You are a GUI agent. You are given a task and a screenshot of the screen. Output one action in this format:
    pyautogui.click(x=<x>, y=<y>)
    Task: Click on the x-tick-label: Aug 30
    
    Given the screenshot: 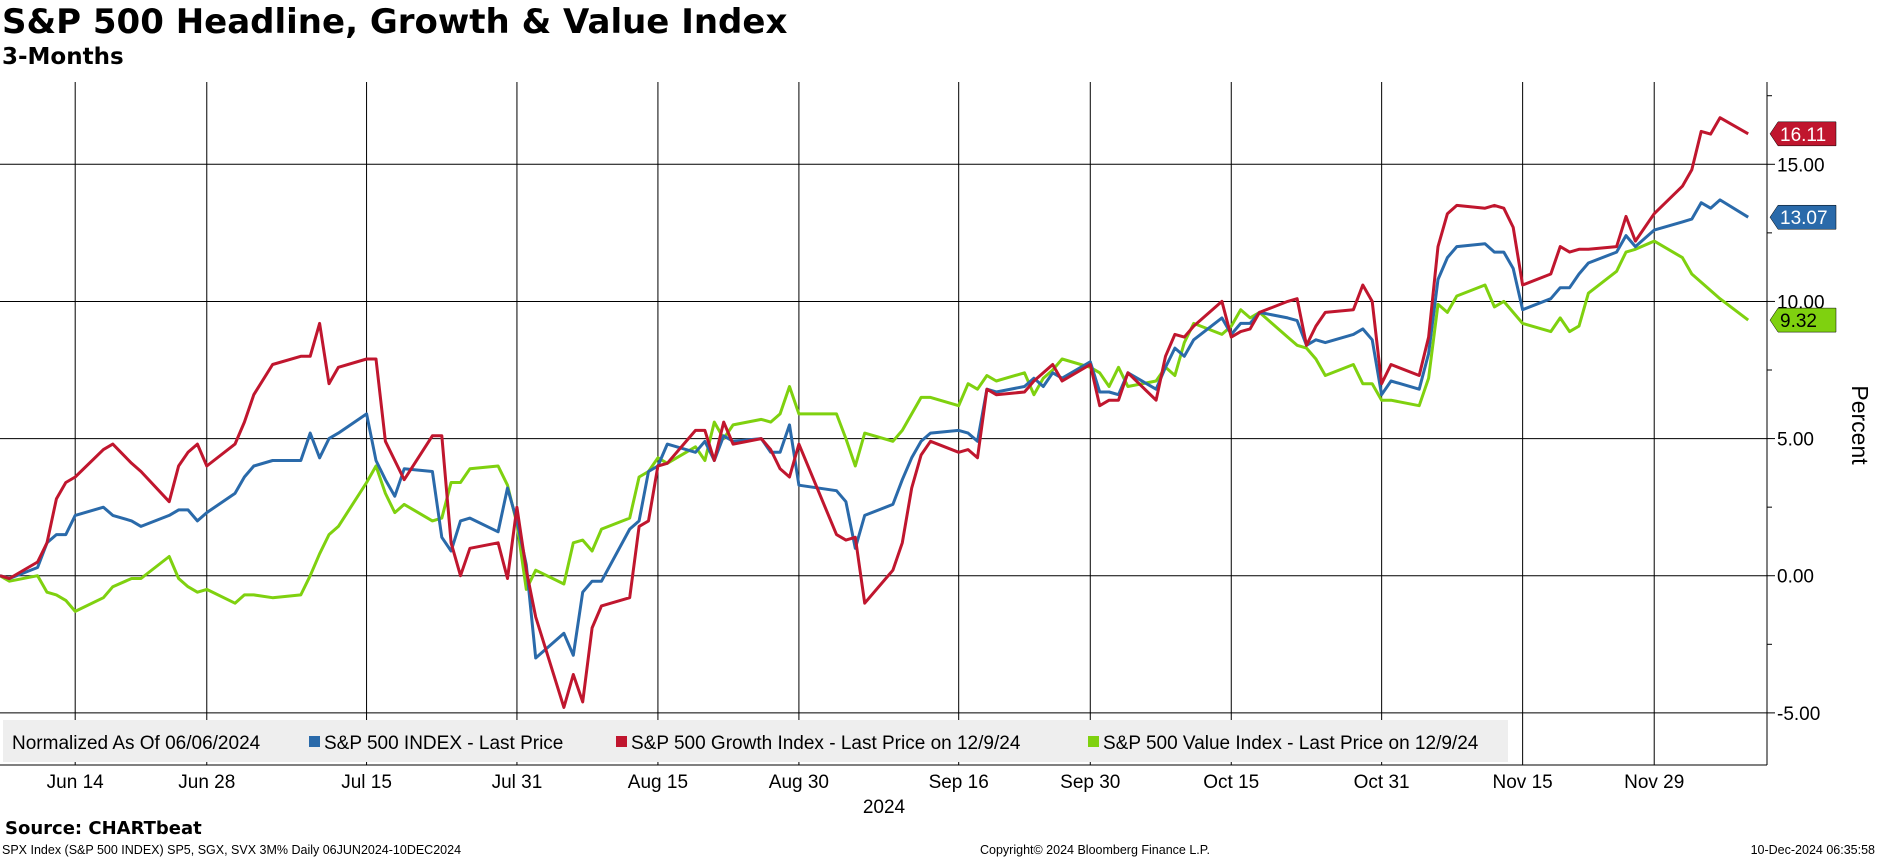 What is the action you would take?
    pyautogui.click(x=799, y=782)
    